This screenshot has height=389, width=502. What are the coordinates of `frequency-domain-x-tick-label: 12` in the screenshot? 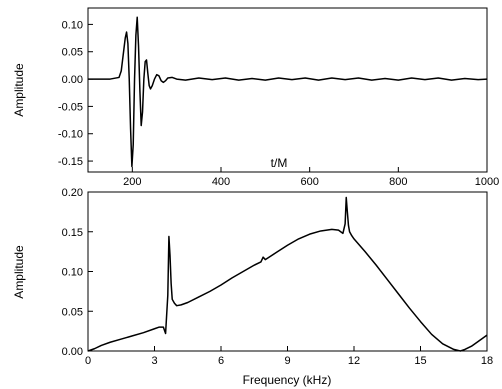 It's located at (354, 361).